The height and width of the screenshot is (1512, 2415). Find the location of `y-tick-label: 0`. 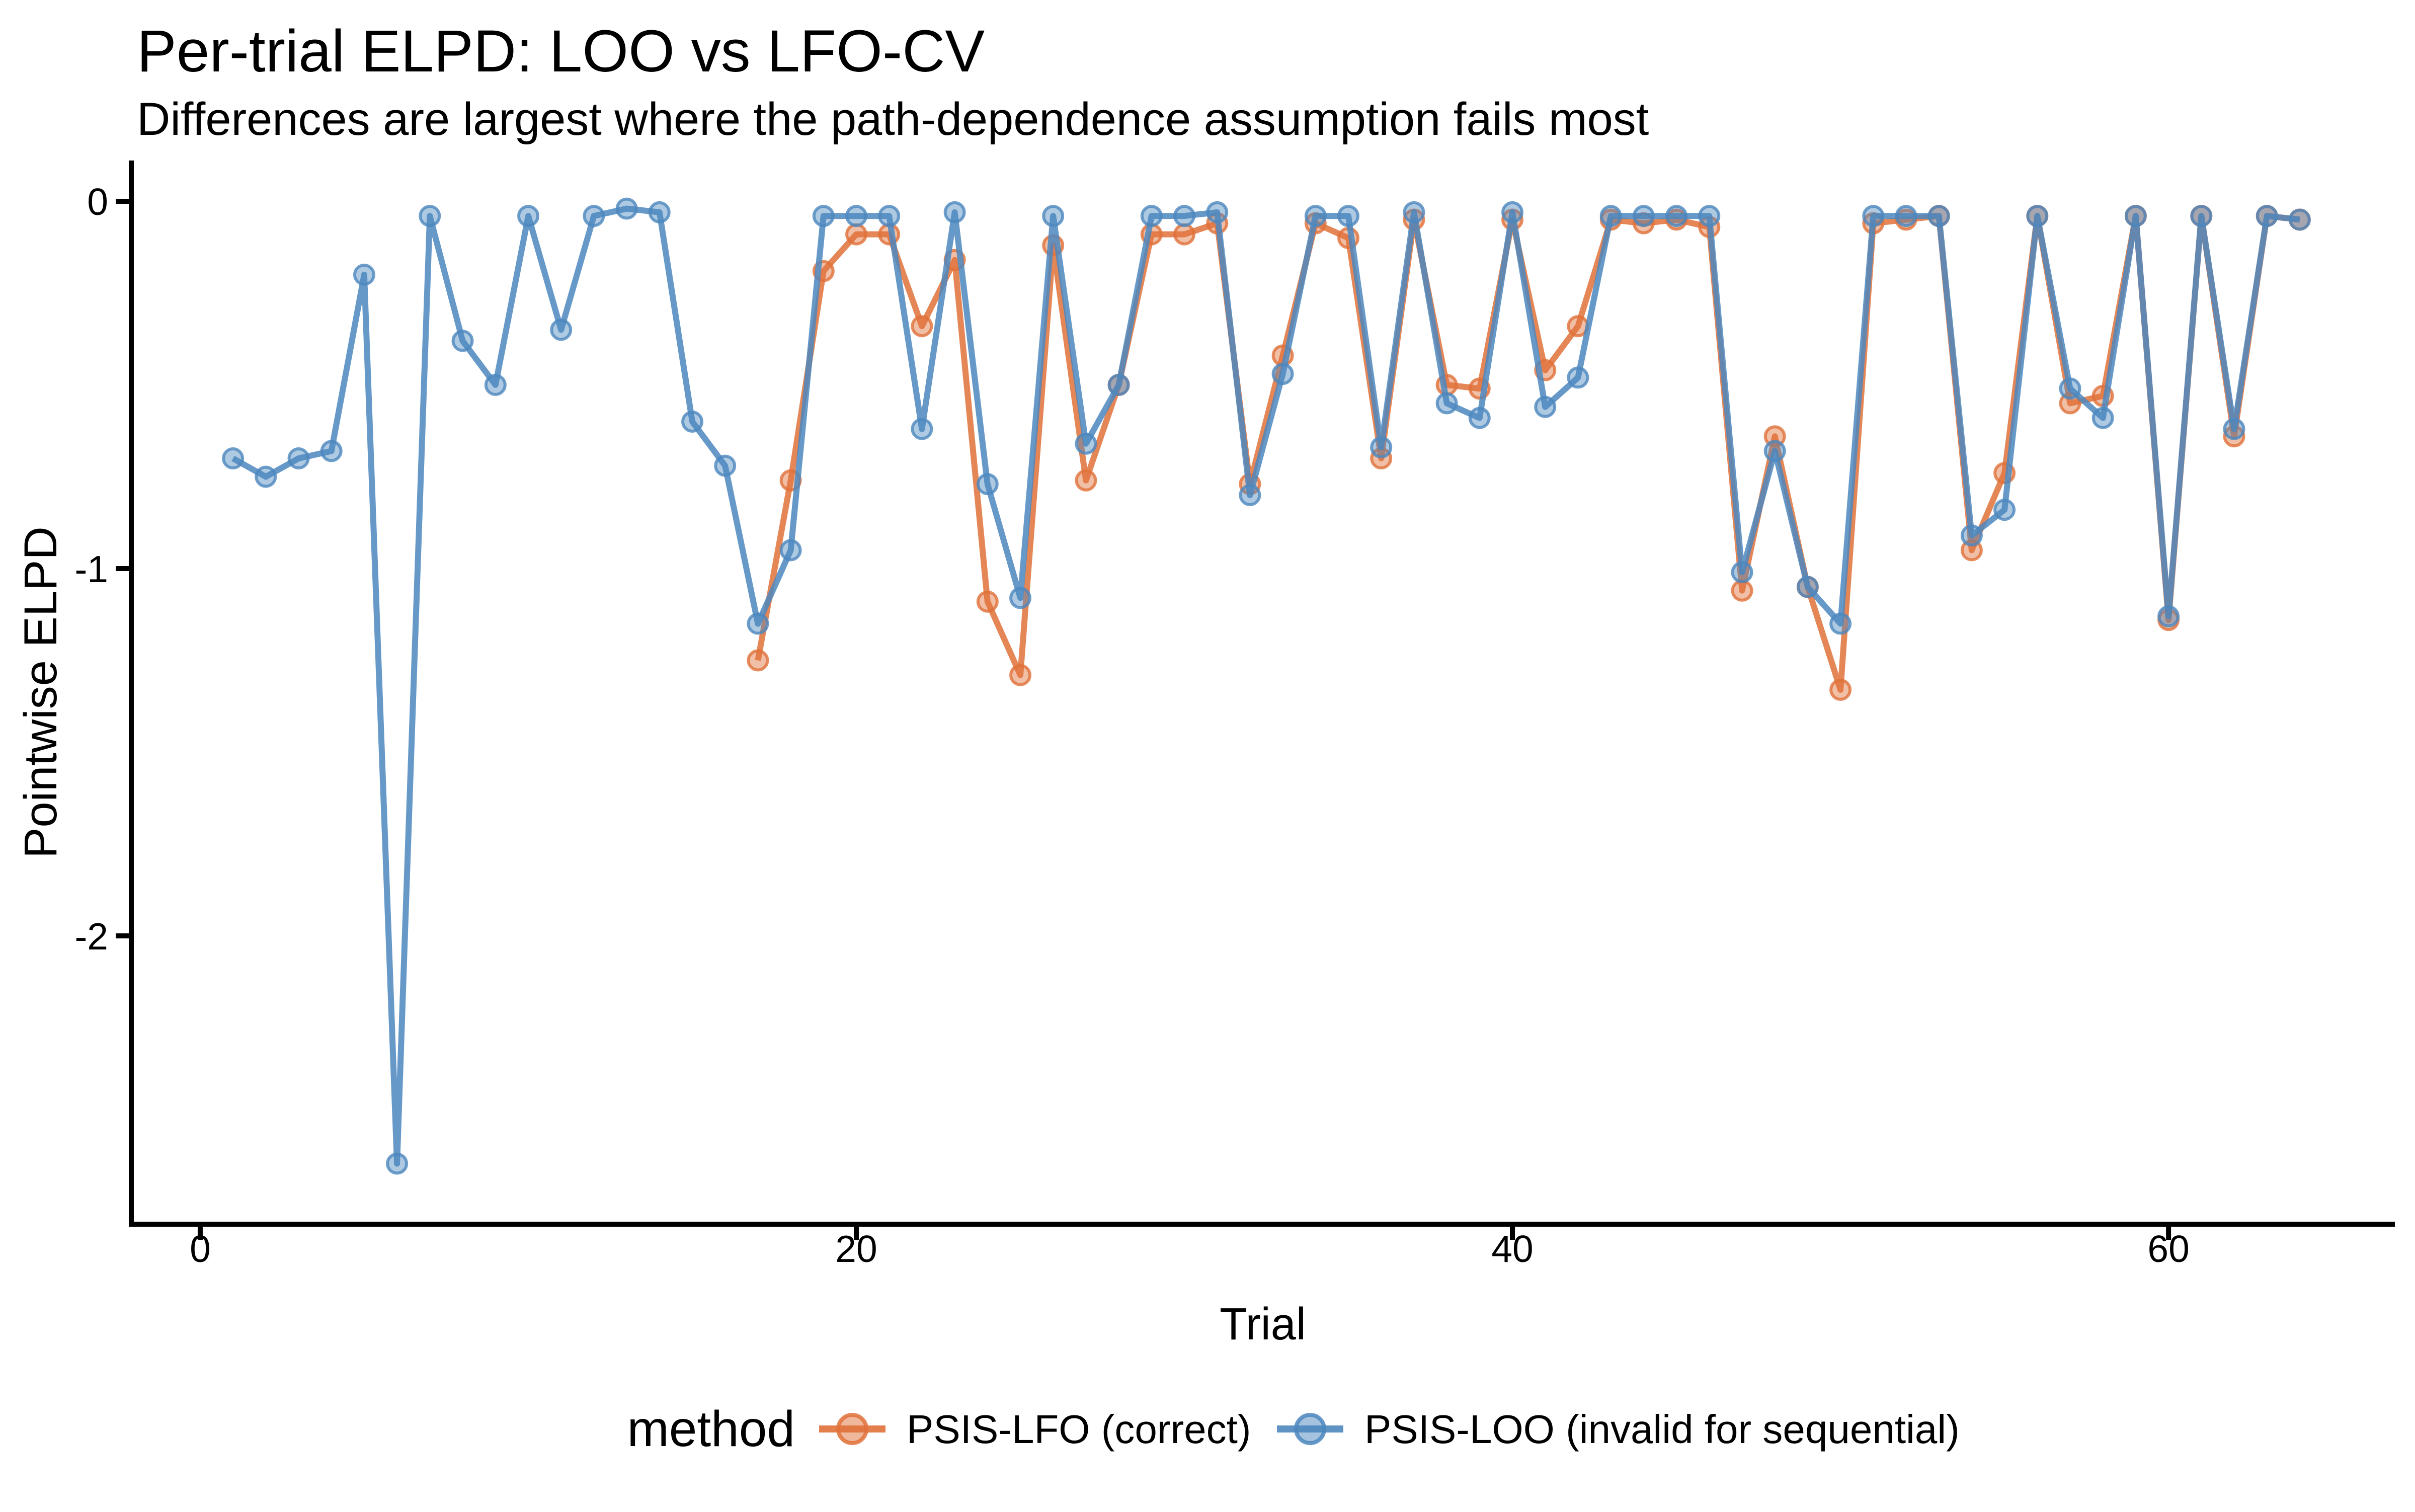

y-tick-label: 0 is located at coordinates (98, 202).